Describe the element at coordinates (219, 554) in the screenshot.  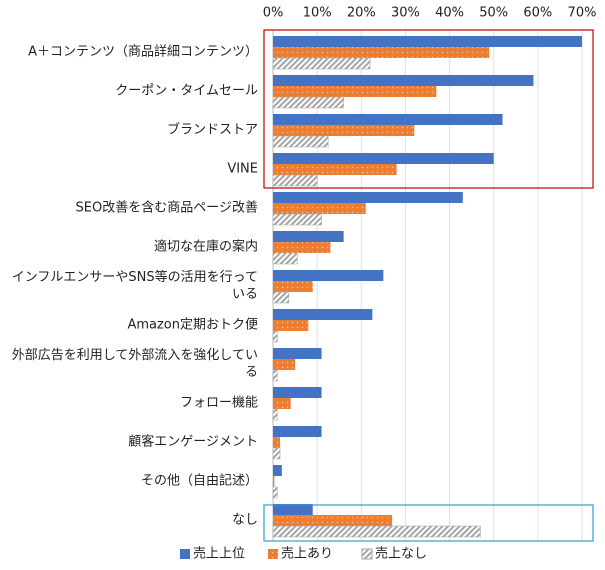
I see `legend-label: 売上上位` at that location.